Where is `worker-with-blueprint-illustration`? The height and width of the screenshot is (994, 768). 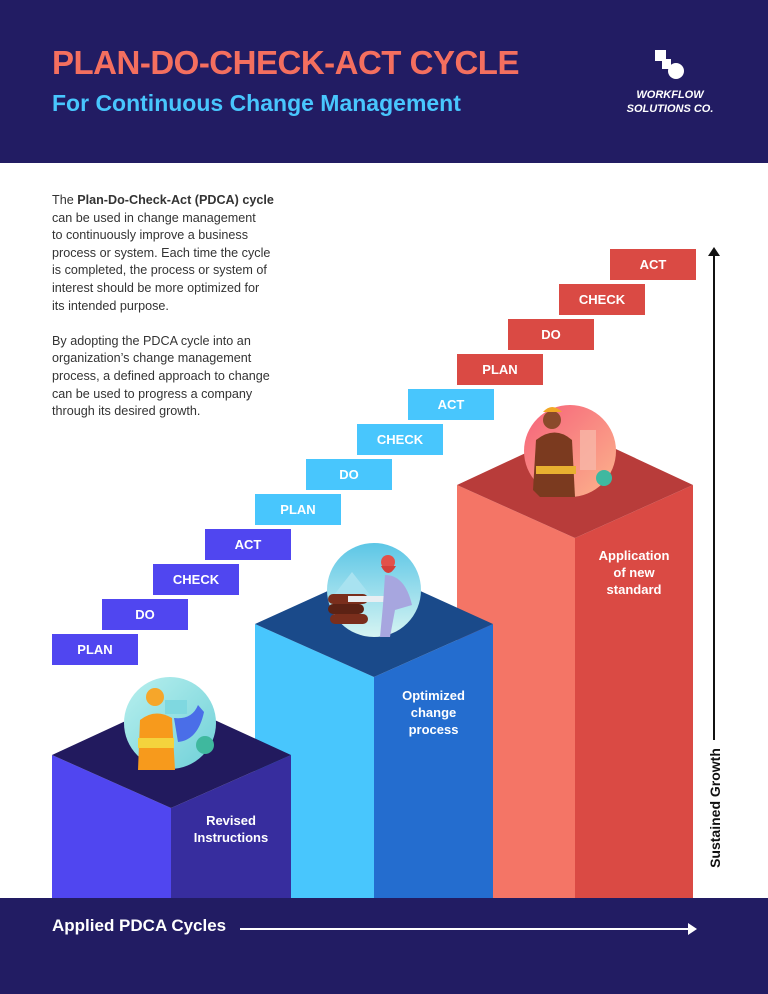 worker-with-blueprint-illustration is located at coordinates (170, 723).